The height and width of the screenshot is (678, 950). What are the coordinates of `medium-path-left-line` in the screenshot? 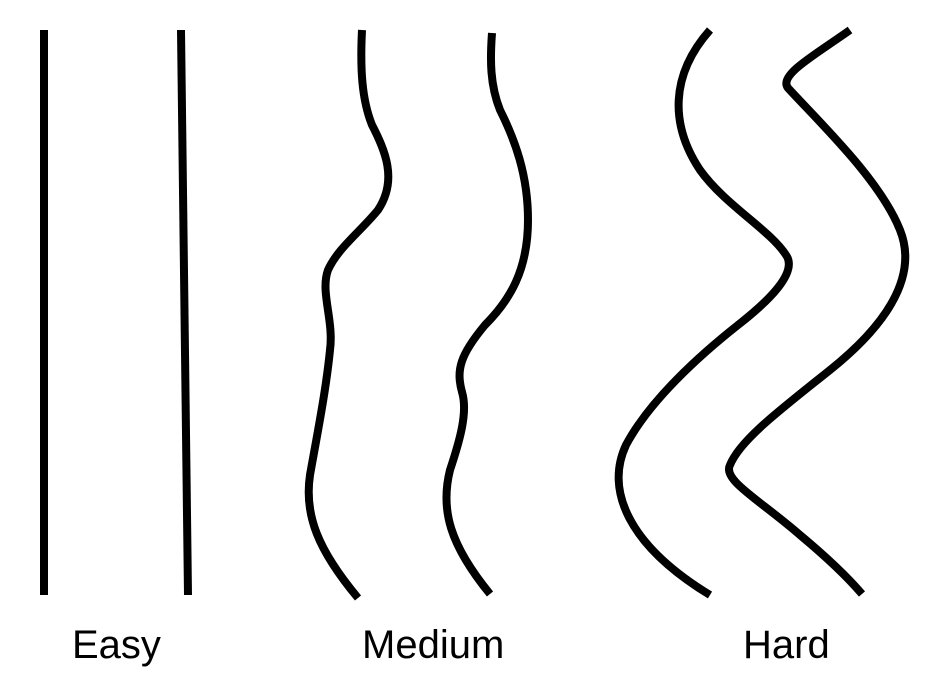 It's located at (348, 315).